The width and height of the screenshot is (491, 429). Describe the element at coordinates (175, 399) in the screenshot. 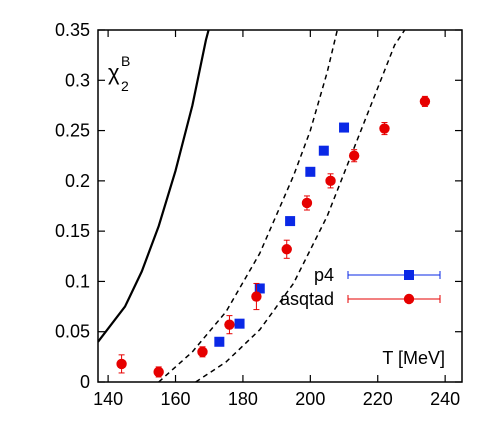

I see `x-tick-label-160: 160` at that location.